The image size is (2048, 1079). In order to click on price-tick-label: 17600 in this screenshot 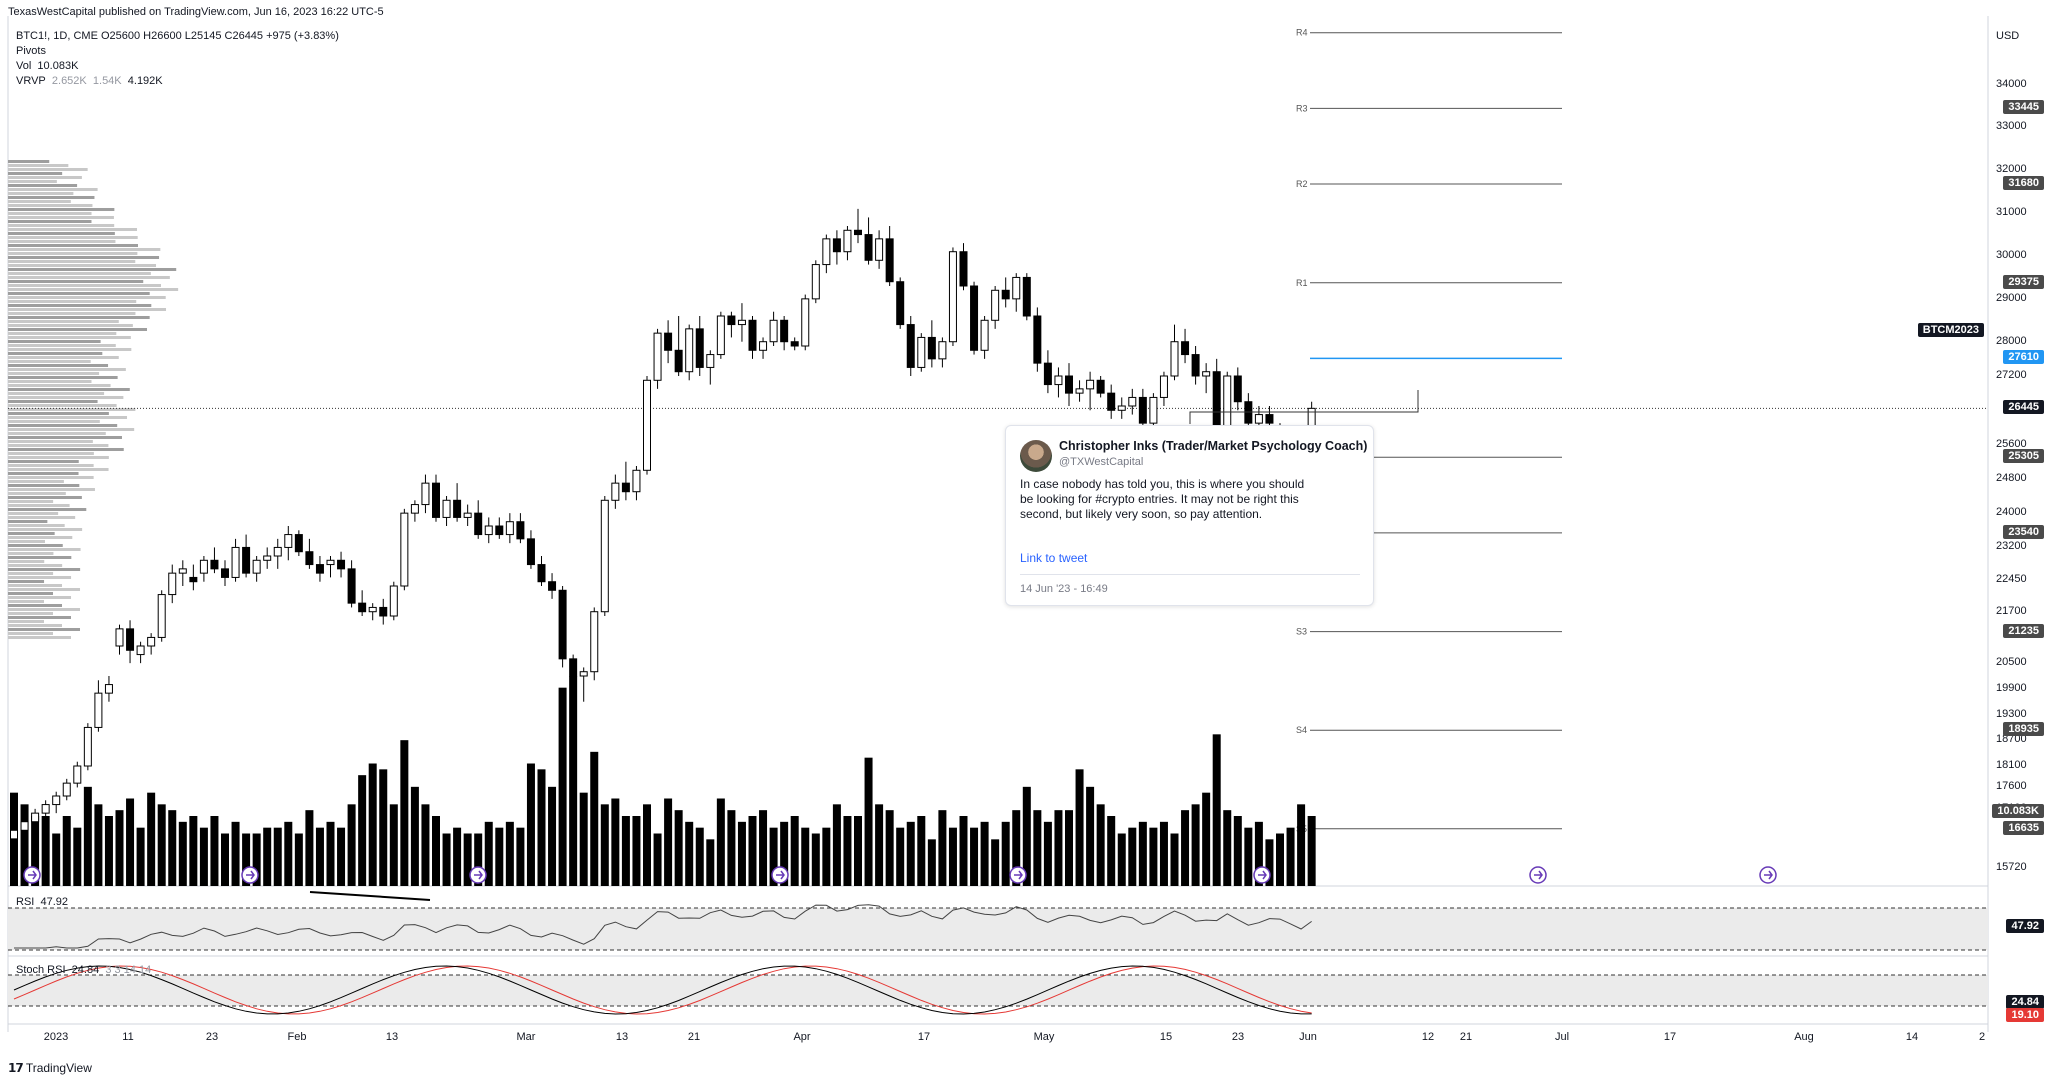, I will do `click(2011, 786)`.